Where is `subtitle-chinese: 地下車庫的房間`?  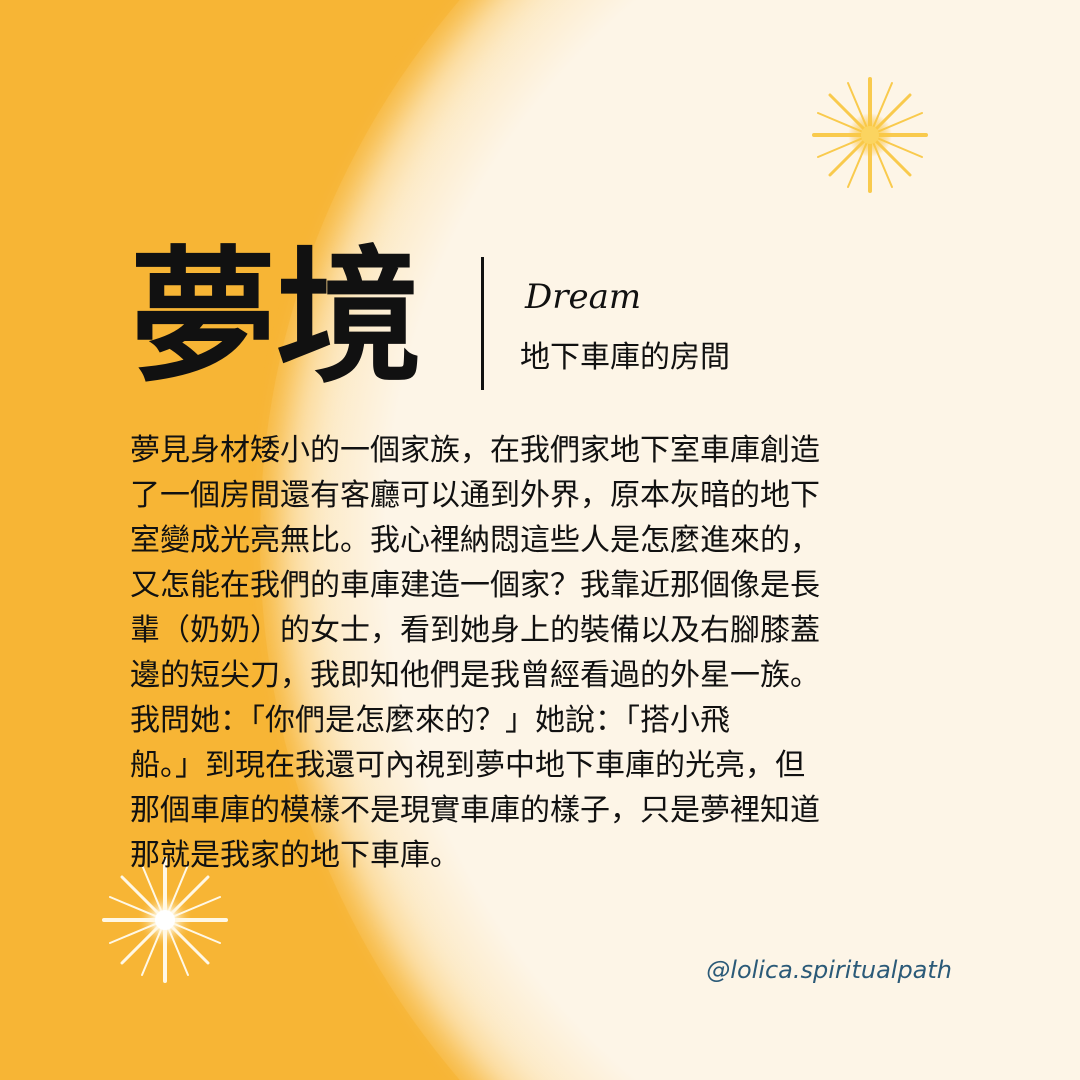
subtitle-chinese: 地下車庫的房間 is located at coordinates (625, 357).